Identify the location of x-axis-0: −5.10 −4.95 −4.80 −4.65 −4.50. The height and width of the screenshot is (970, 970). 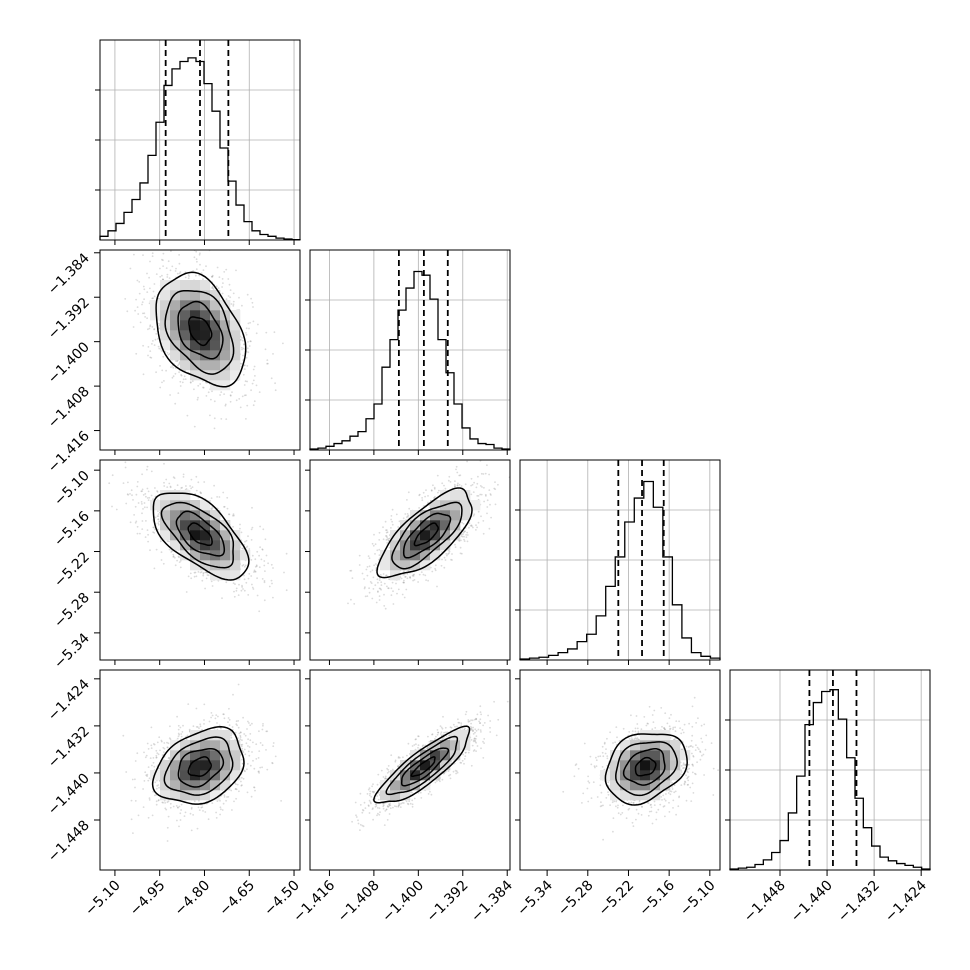
(192, 894).